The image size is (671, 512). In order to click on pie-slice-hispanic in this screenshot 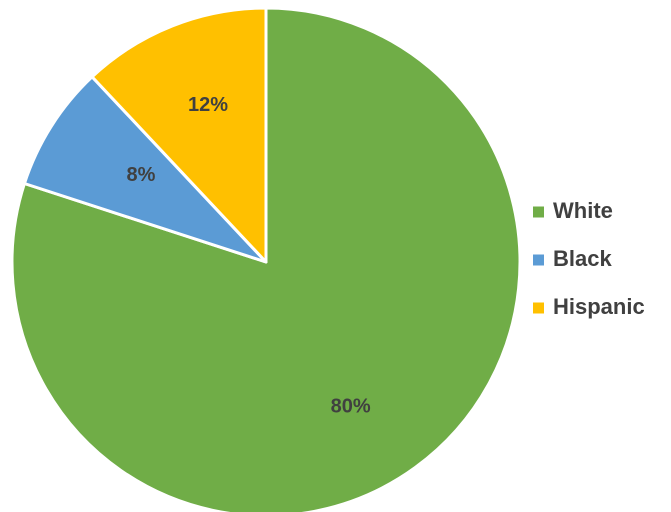, I will do `click(179, 135)`.